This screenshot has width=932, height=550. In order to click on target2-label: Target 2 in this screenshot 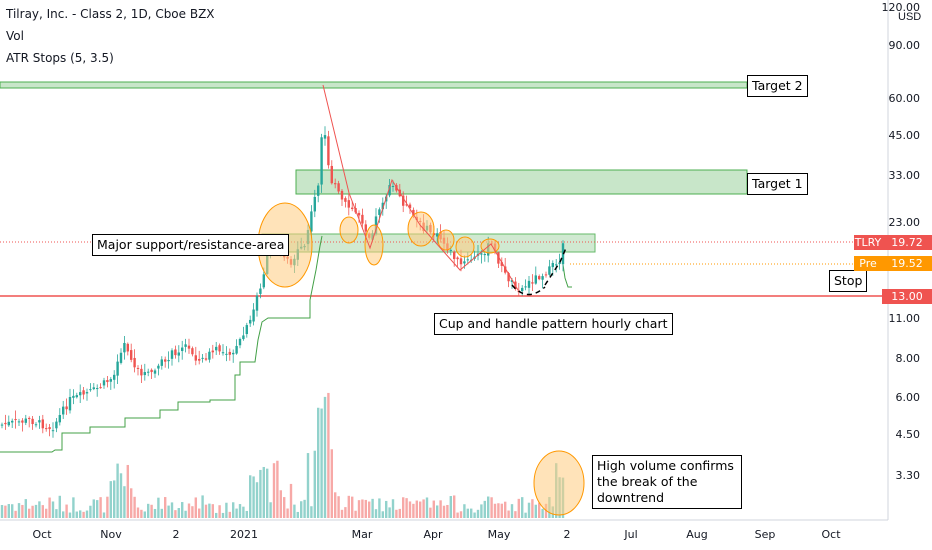, I will do `click(777, 86)`.